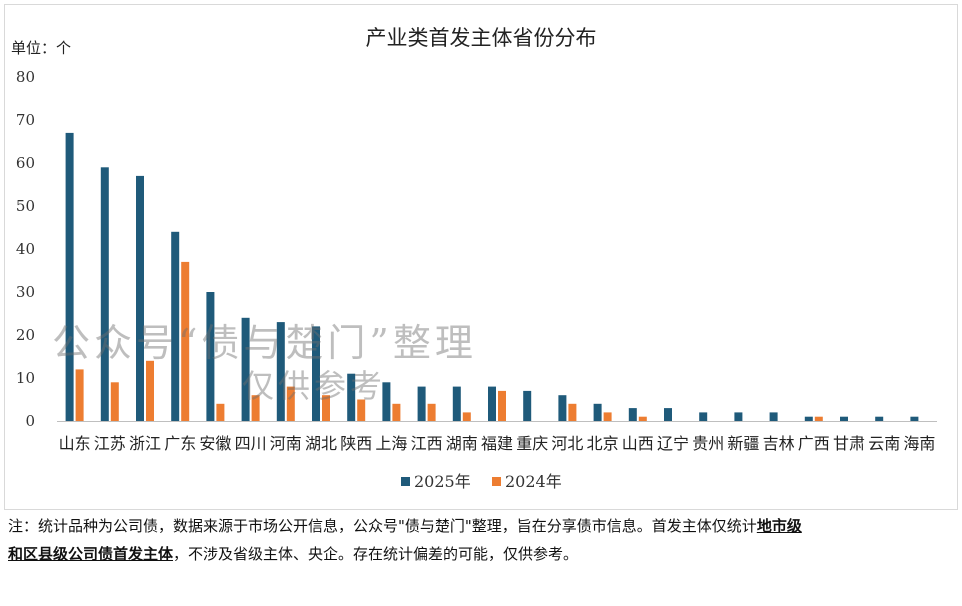 Image resolution: width=962 pixels, height=606 pixels. What do you see at coordinates (220, 412) in the screenshot?
I see `bar-series2-安徽` at bounding box center [220, 412].